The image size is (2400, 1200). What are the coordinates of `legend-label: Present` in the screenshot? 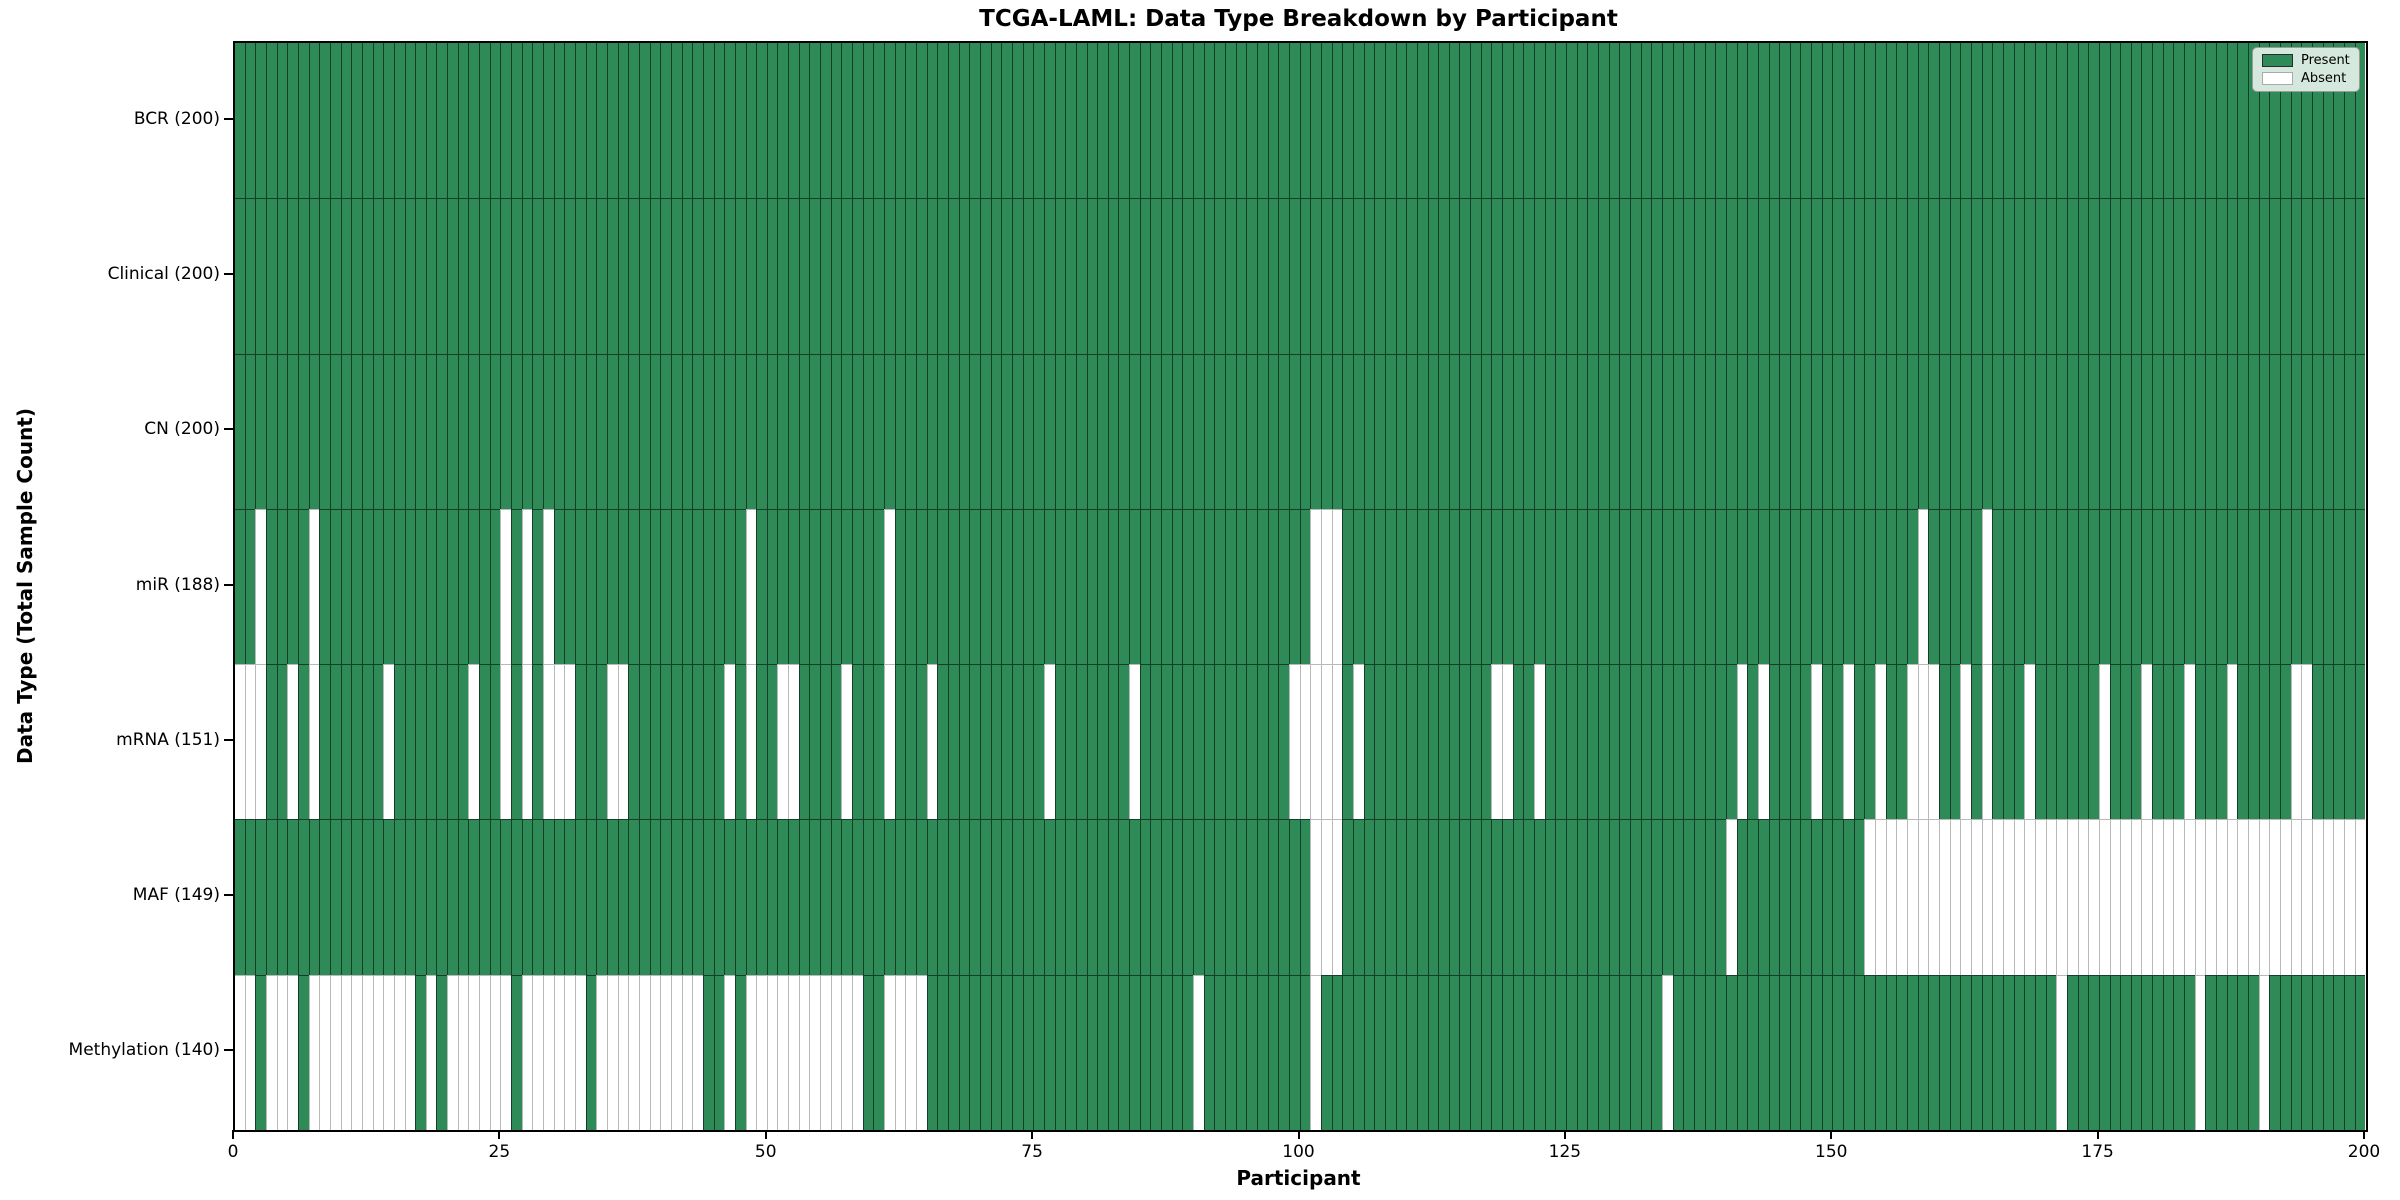 It's located at (2325, 60).